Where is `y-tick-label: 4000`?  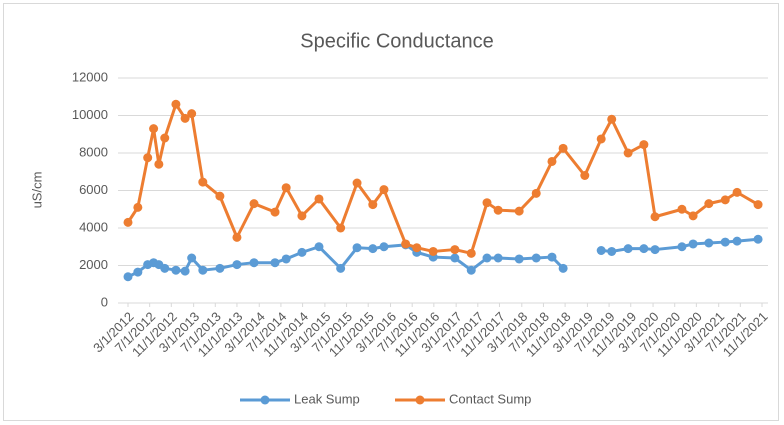
y-tick-label: 4000 is located at coordinates (93, 226).